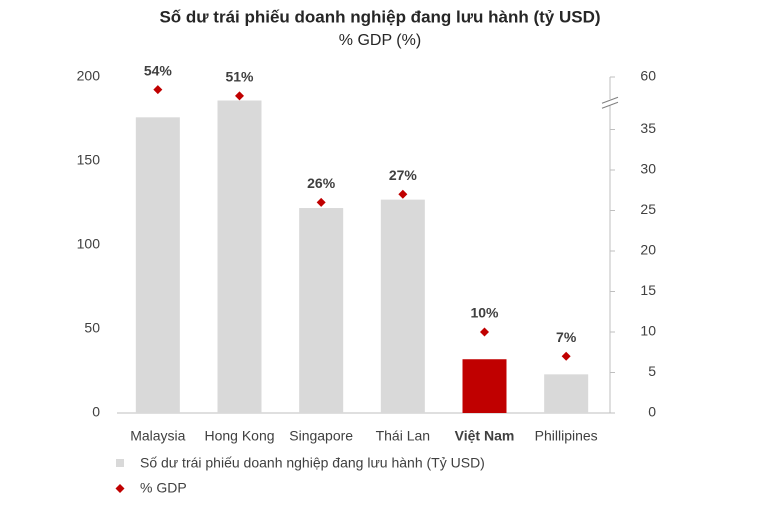 This screenshot has width=780, height=517. What do you see at coordinates (648, 169) in the screenshot?
I see `y2-tick-label: 30` at bounding box center [648, 169].